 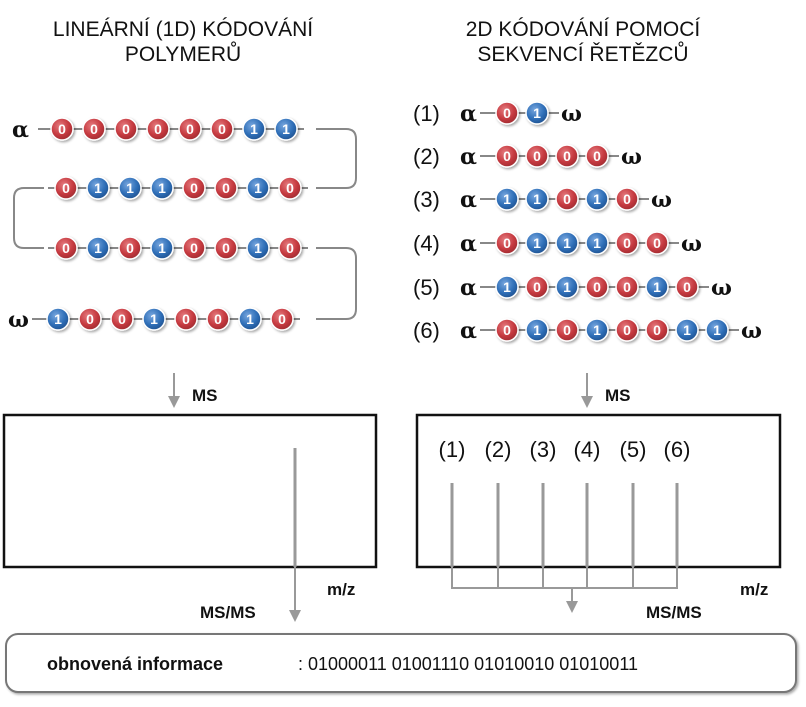 I want to click on chain-label: (1), so click(x=426, y=113).